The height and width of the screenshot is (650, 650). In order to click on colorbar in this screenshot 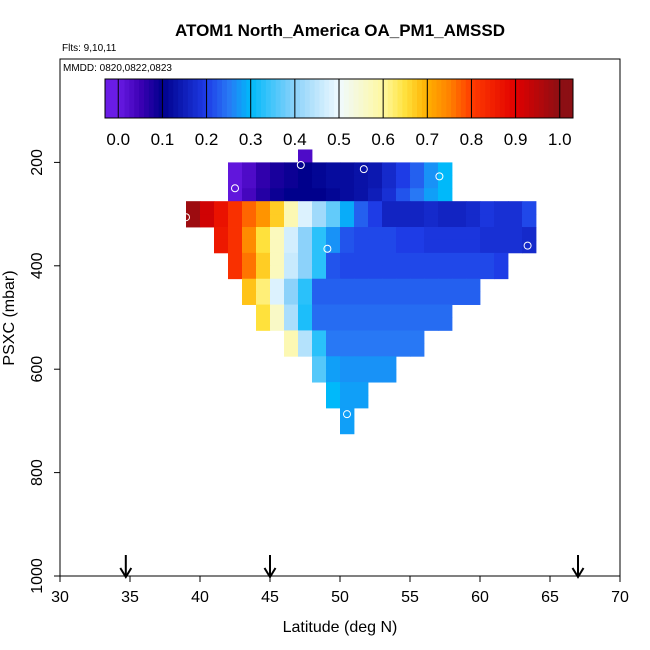, I will do `click(339, 98)`.